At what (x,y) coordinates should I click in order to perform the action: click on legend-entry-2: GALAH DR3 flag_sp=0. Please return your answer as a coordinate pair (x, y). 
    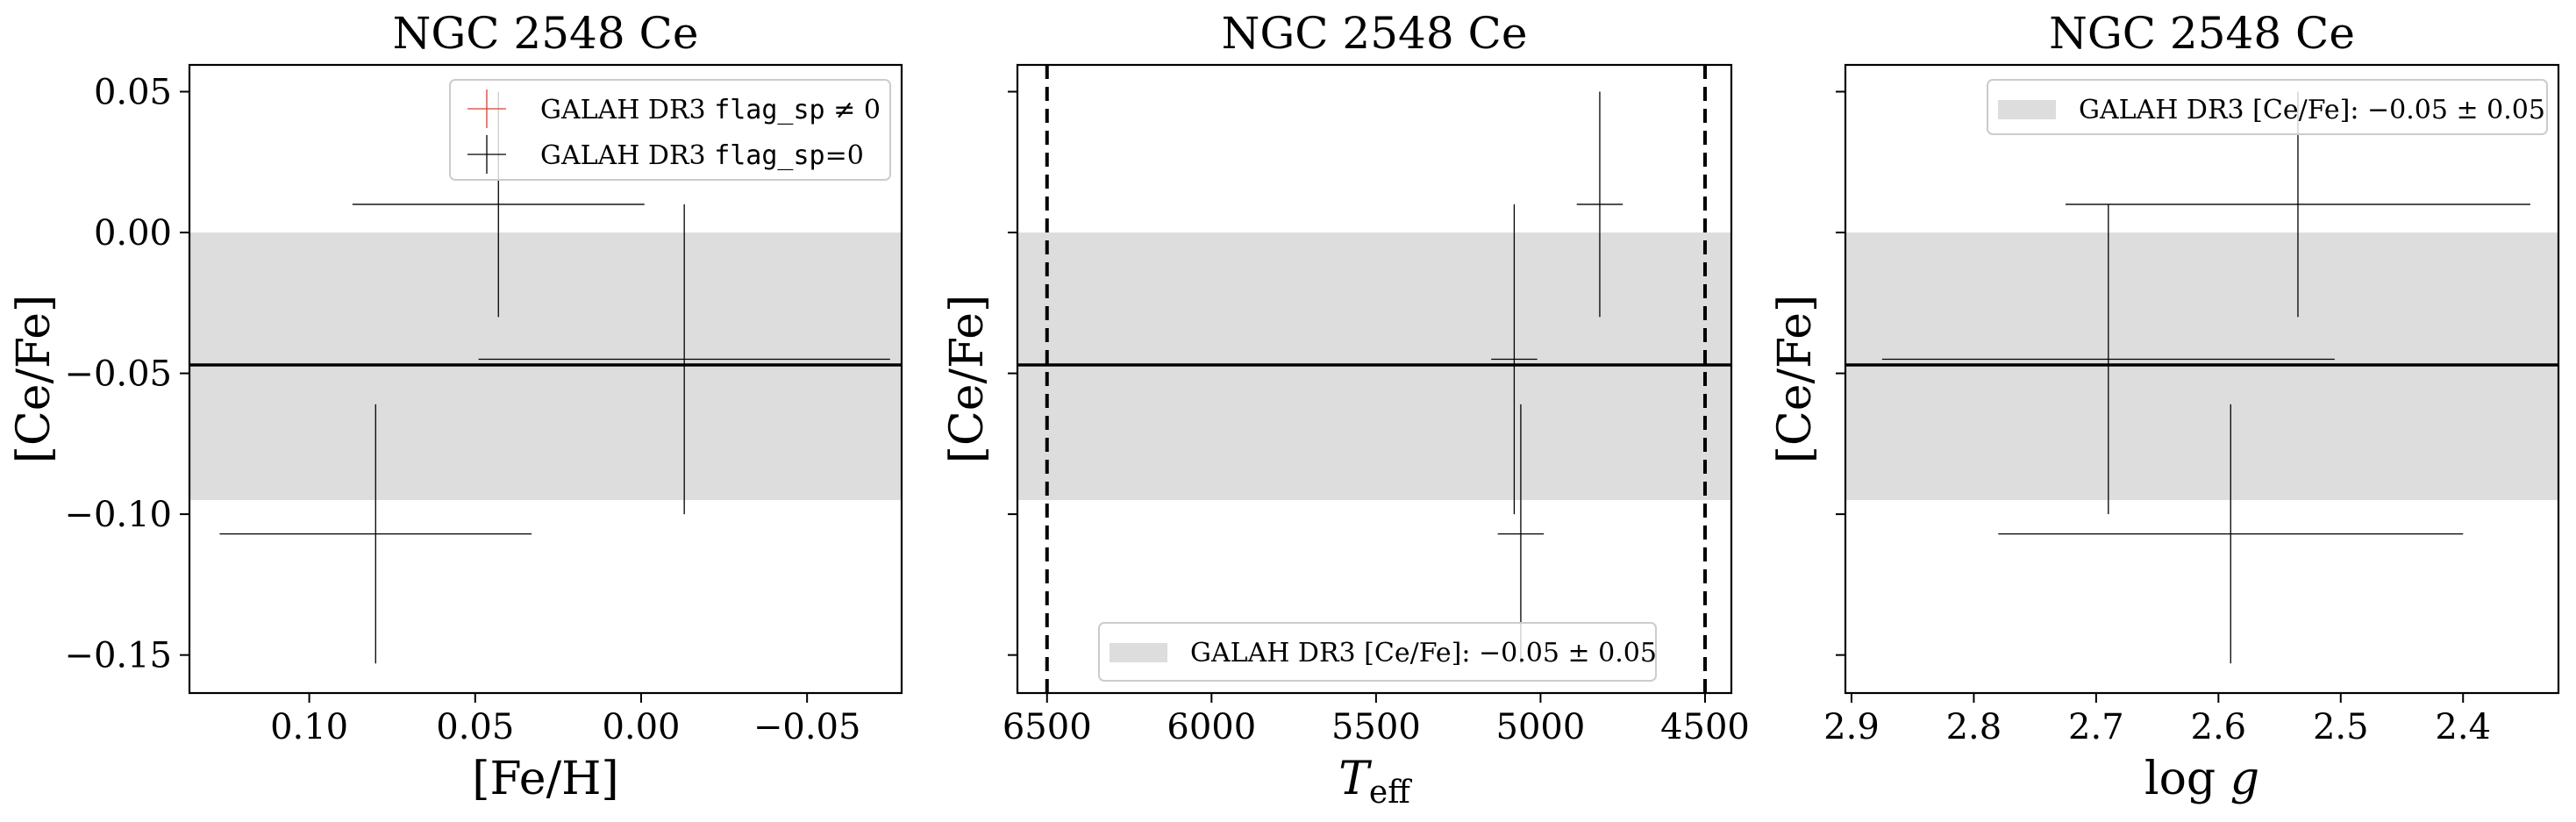
    Looking at the image, I should click on (666, 155).